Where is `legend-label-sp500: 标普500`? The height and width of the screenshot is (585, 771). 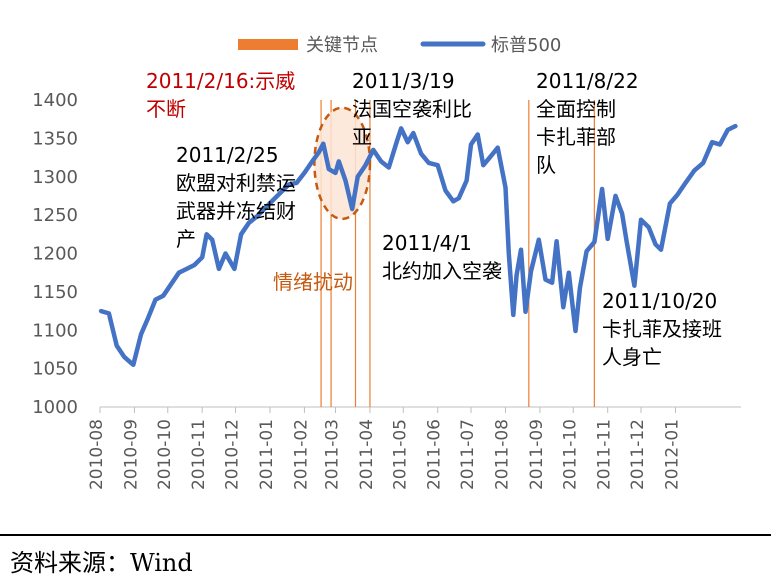 legend-label-sp500: 标普500 is located at coordinates (526, 45).